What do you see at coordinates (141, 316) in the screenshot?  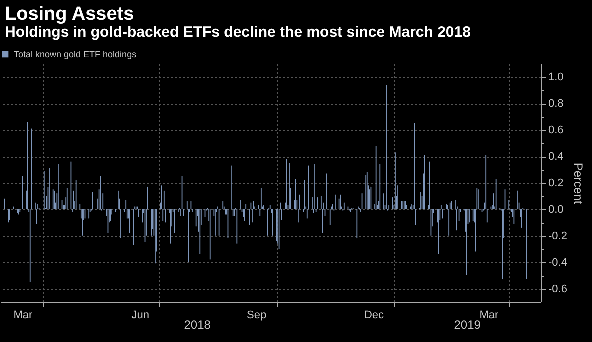 I see `x-tick-label: Jun` at bounding box center [141, 316].